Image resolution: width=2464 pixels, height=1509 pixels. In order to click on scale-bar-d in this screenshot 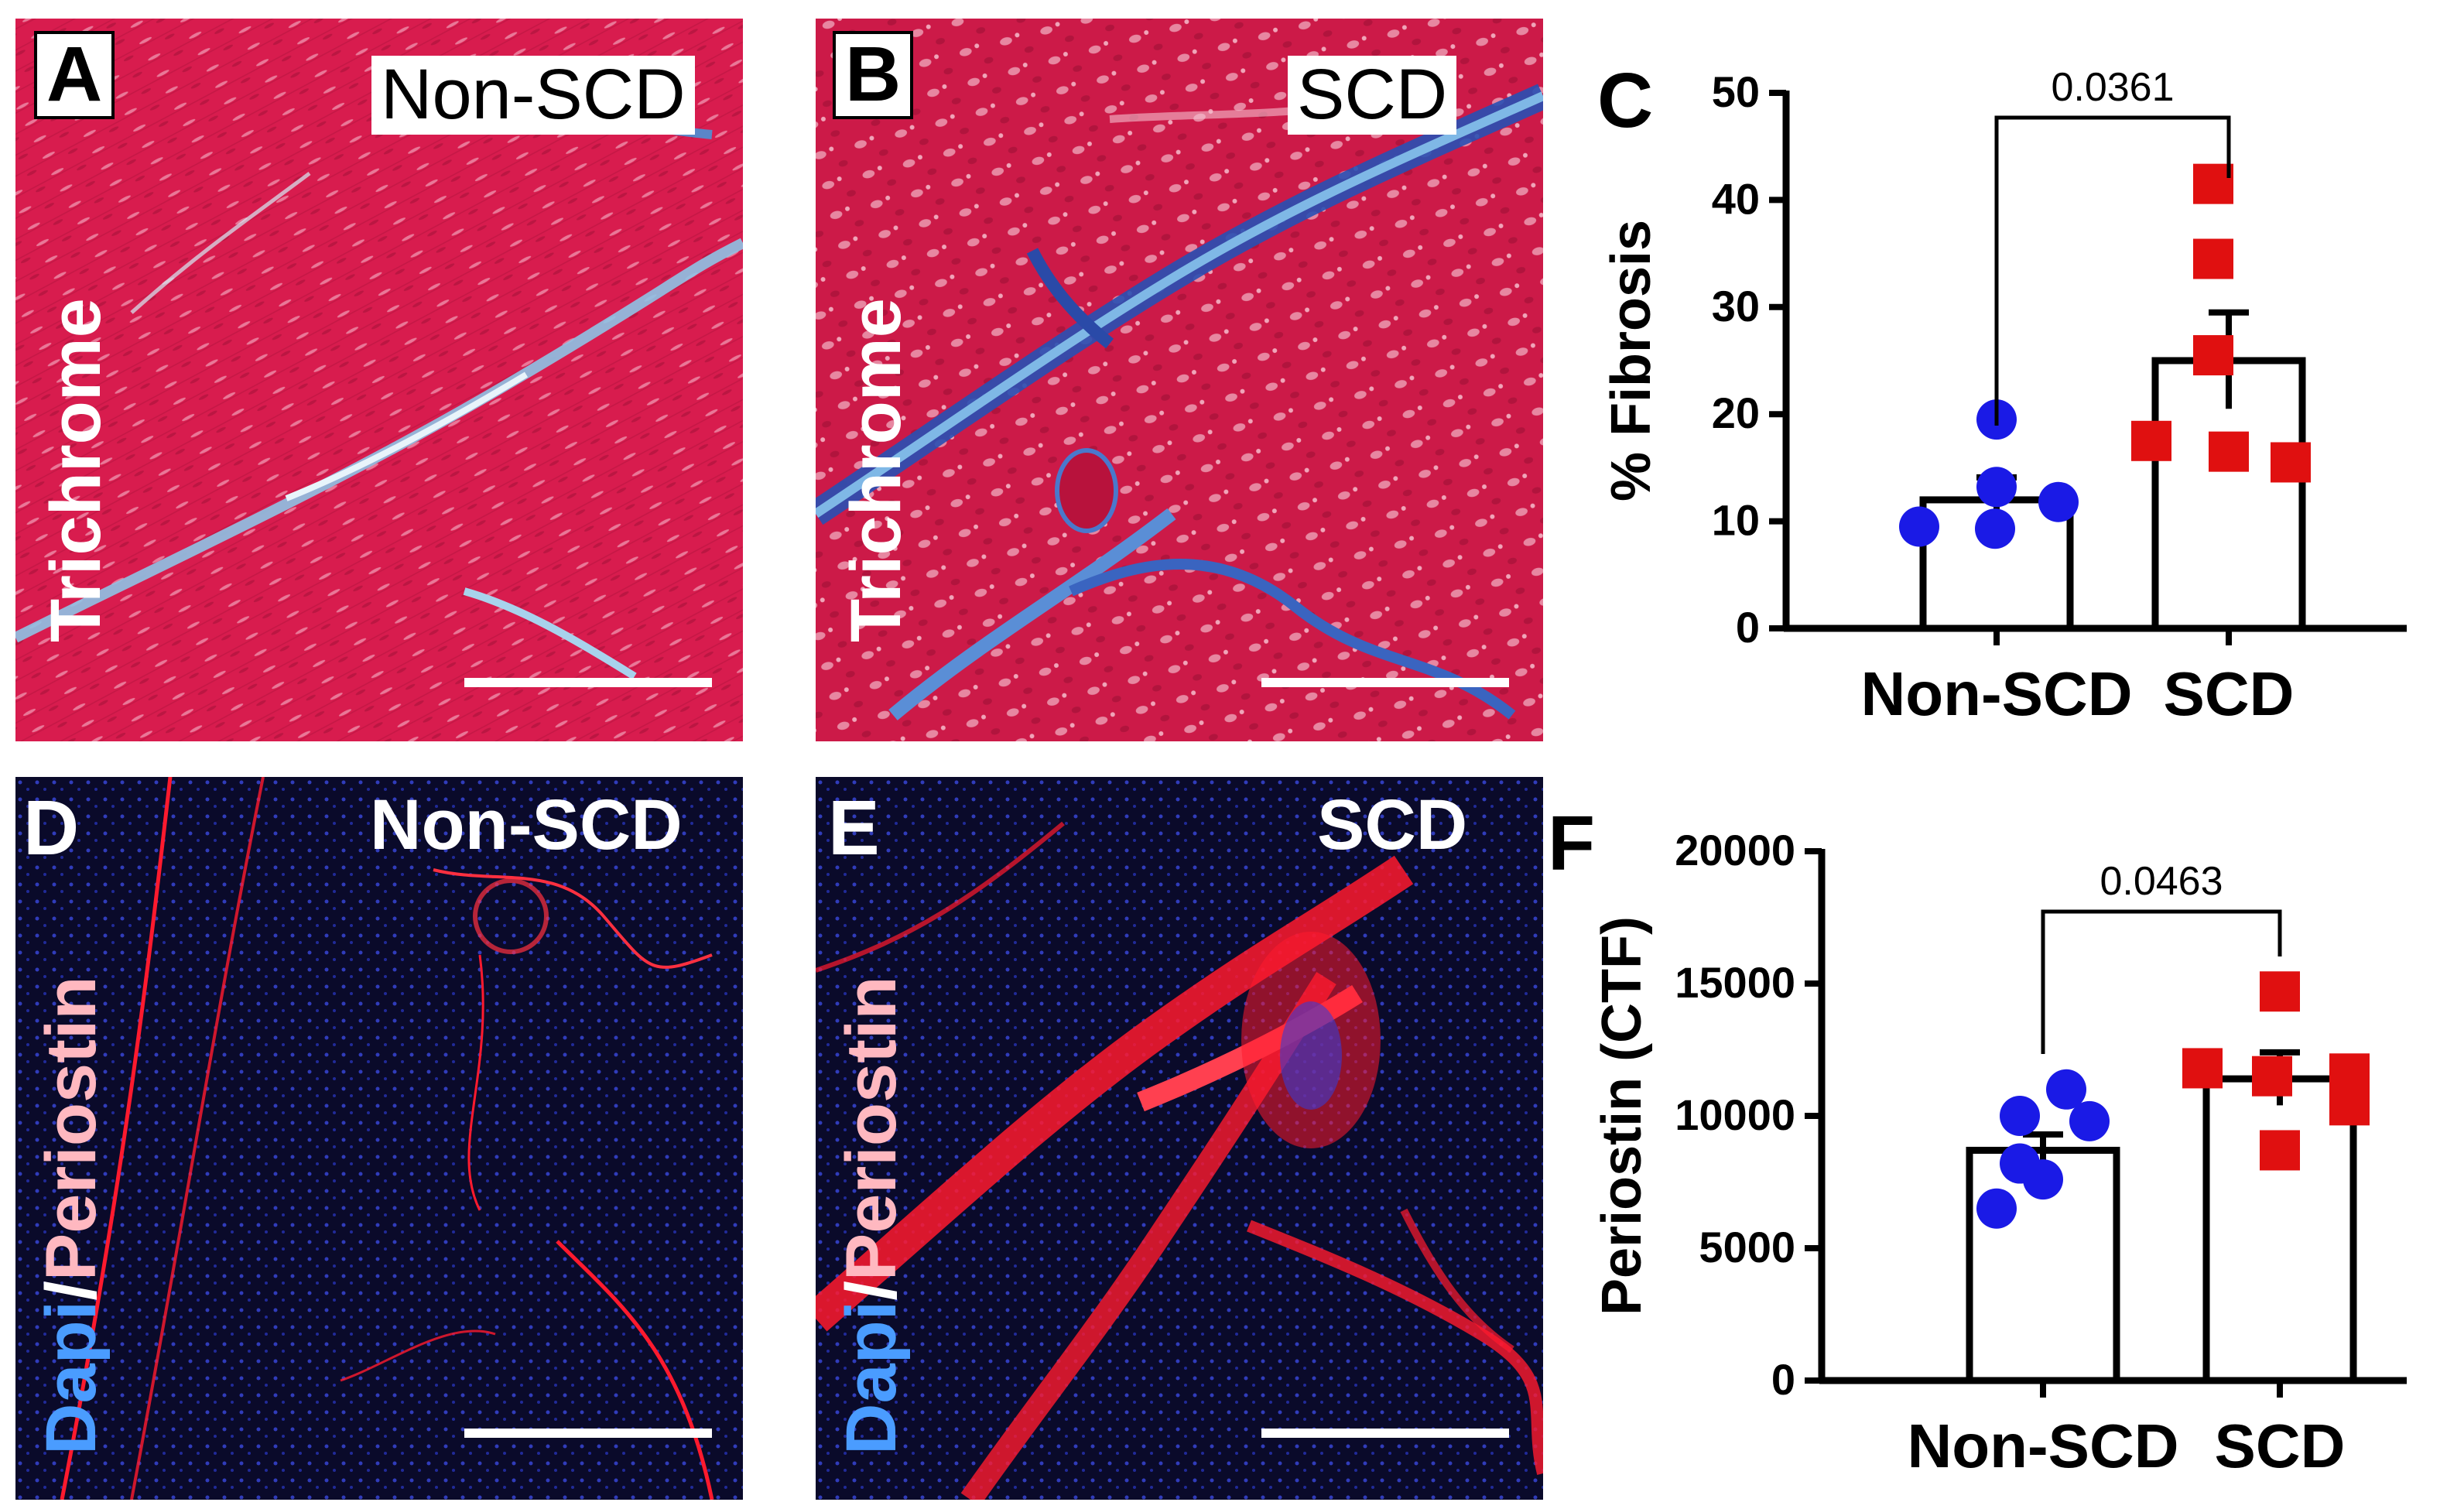, I will do `click(588, 1433)`.